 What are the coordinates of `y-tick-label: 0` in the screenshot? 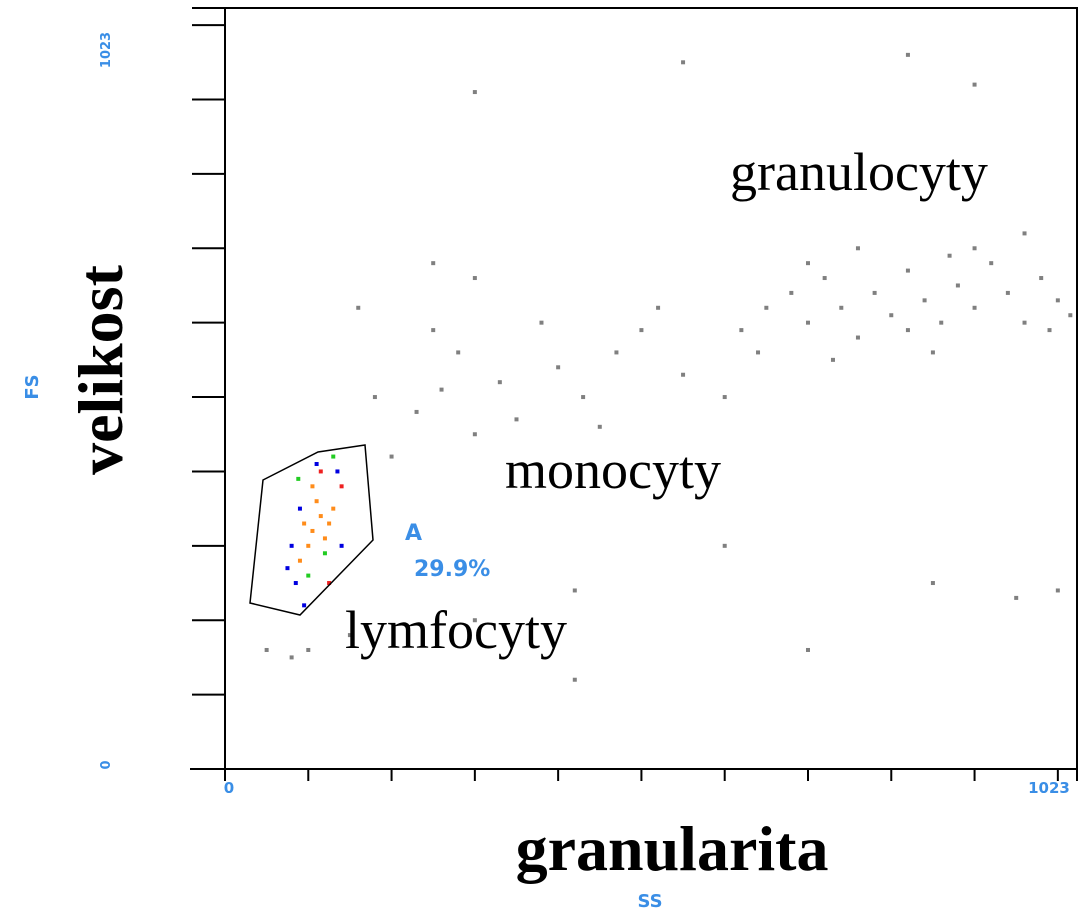 It's located at (106, 764).